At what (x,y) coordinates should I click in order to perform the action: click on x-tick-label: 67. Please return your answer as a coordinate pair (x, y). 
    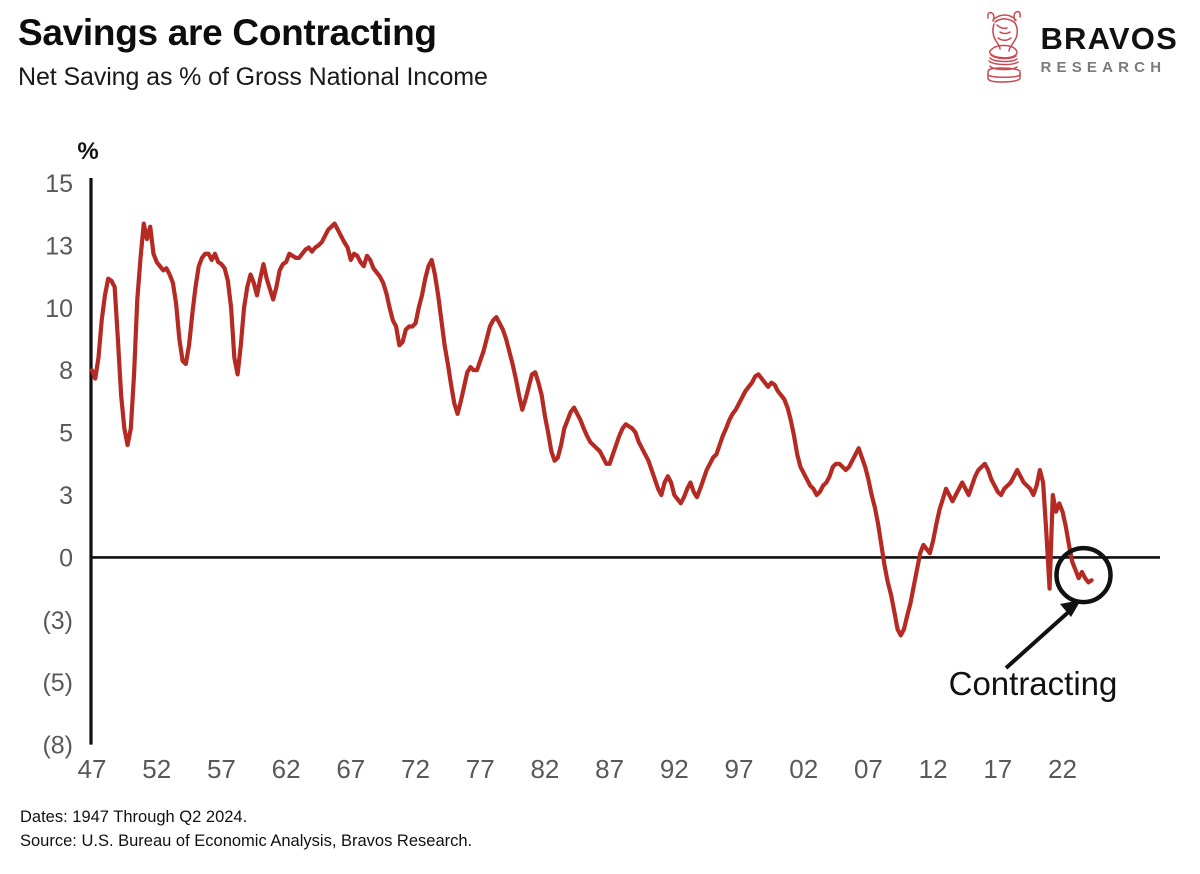
    Looking at the image, I should click on (350, 769).